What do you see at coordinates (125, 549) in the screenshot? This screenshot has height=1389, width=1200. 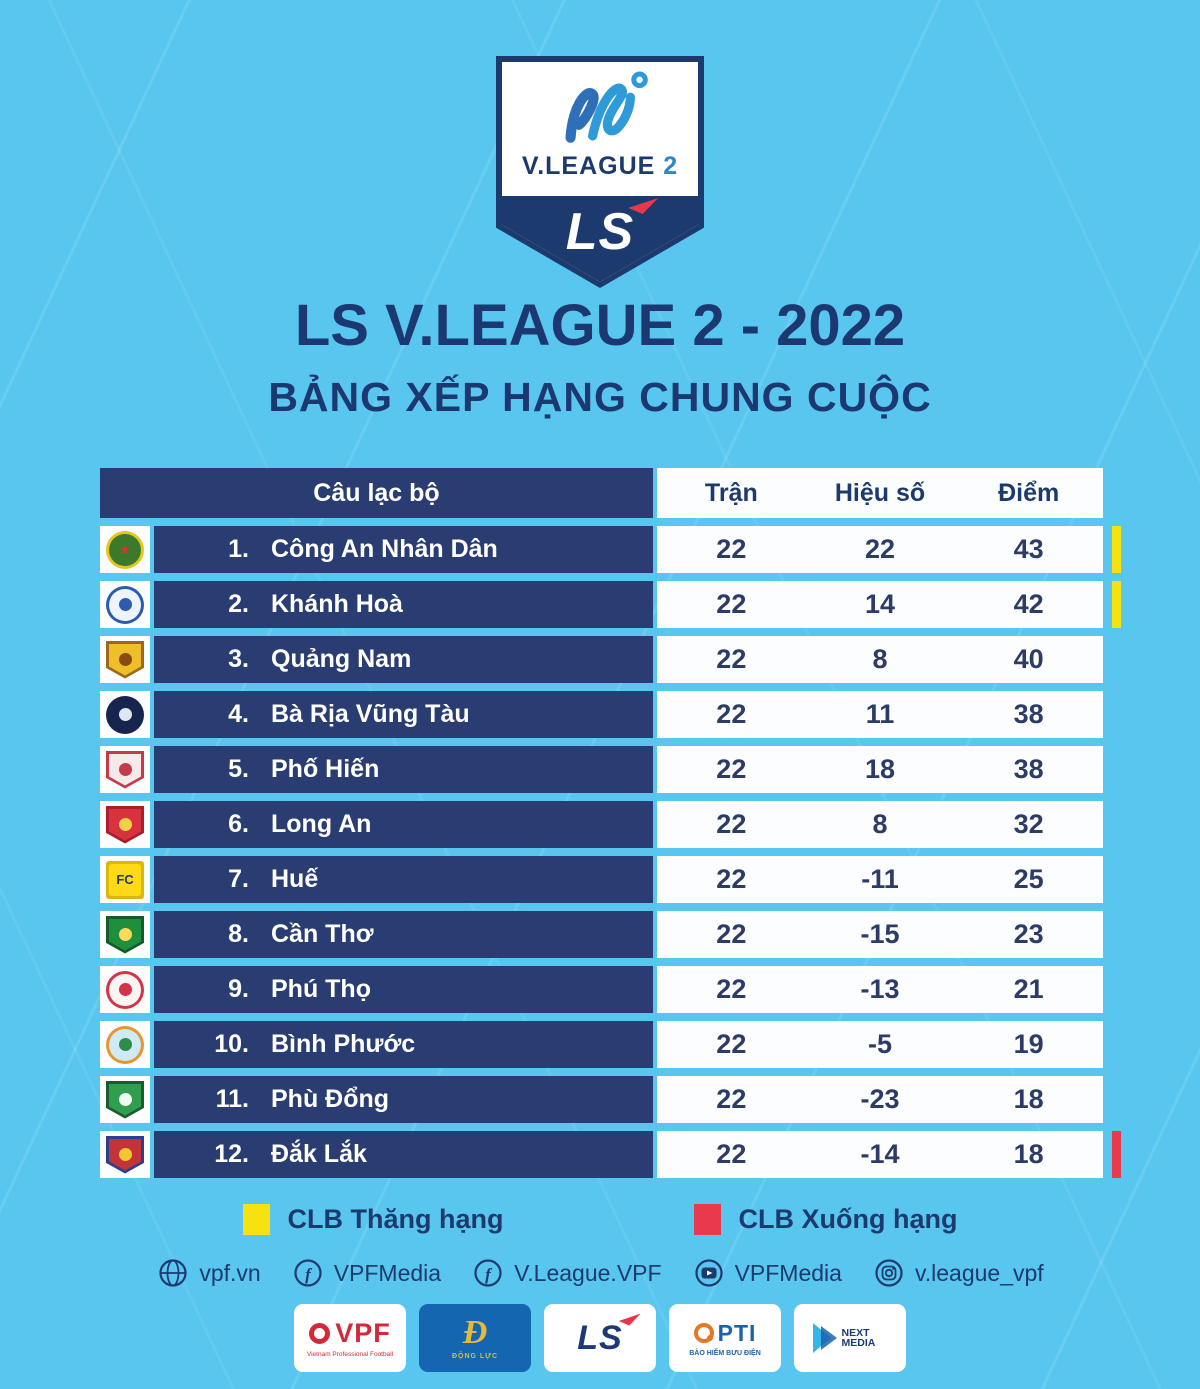 I see `team-crest-core: ★` at bounding box center [125, 549].